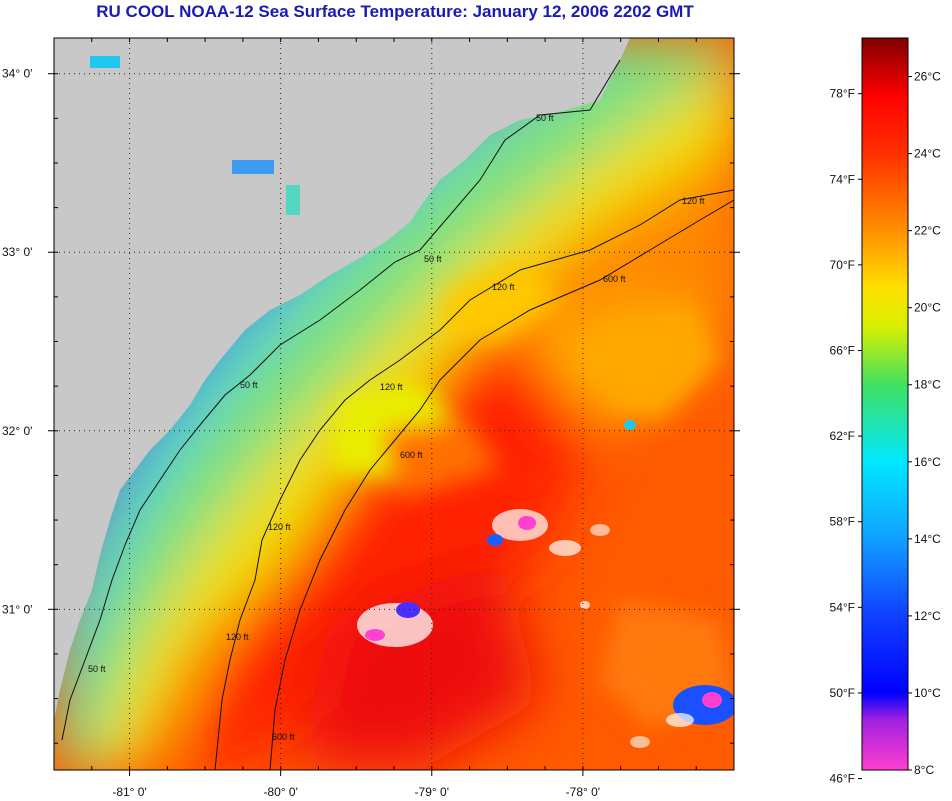 The width and height of the screenshot is (952, 801). What do you see at coordinates (927, 693) in the screenshot?
I see `celsius-label: 10°C` at bounding box center [927, 693].